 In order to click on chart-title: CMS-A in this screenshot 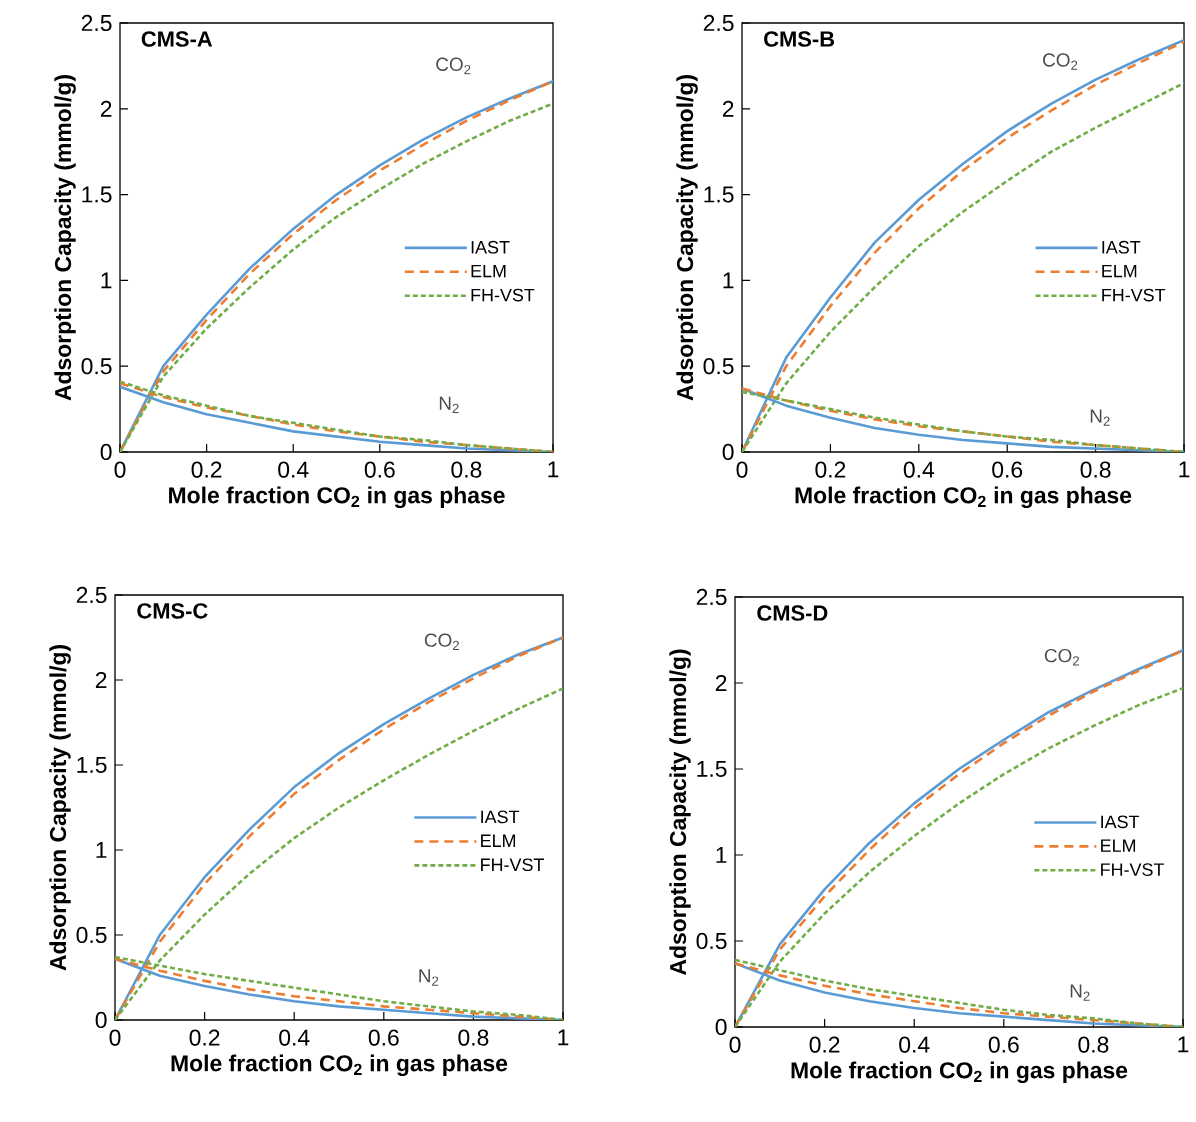, I will do `click(177, 39)`.